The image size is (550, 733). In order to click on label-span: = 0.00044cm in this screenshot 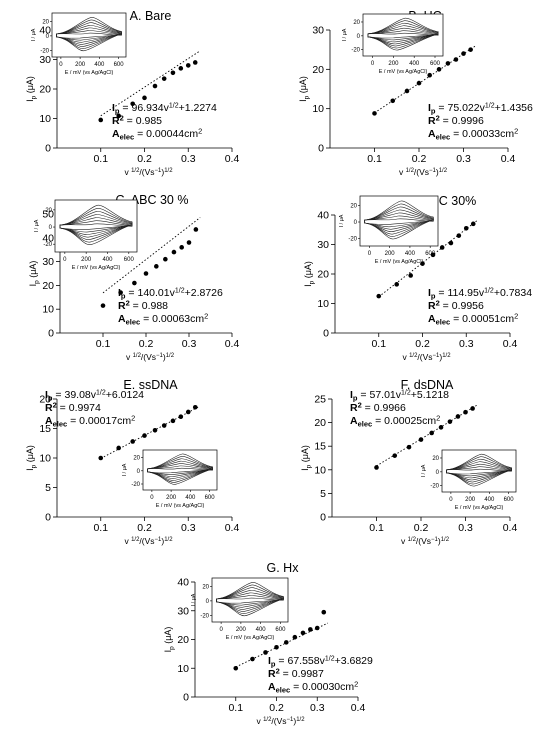, I will do `click(166, 134)`.